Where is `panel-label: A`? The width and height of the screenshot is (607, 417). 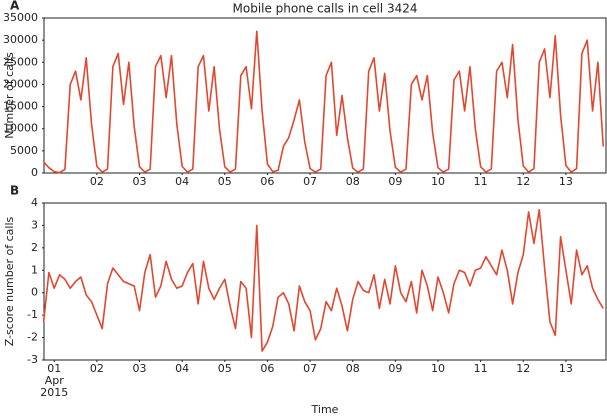 panel-label: A is located at coordinates (15, 6).